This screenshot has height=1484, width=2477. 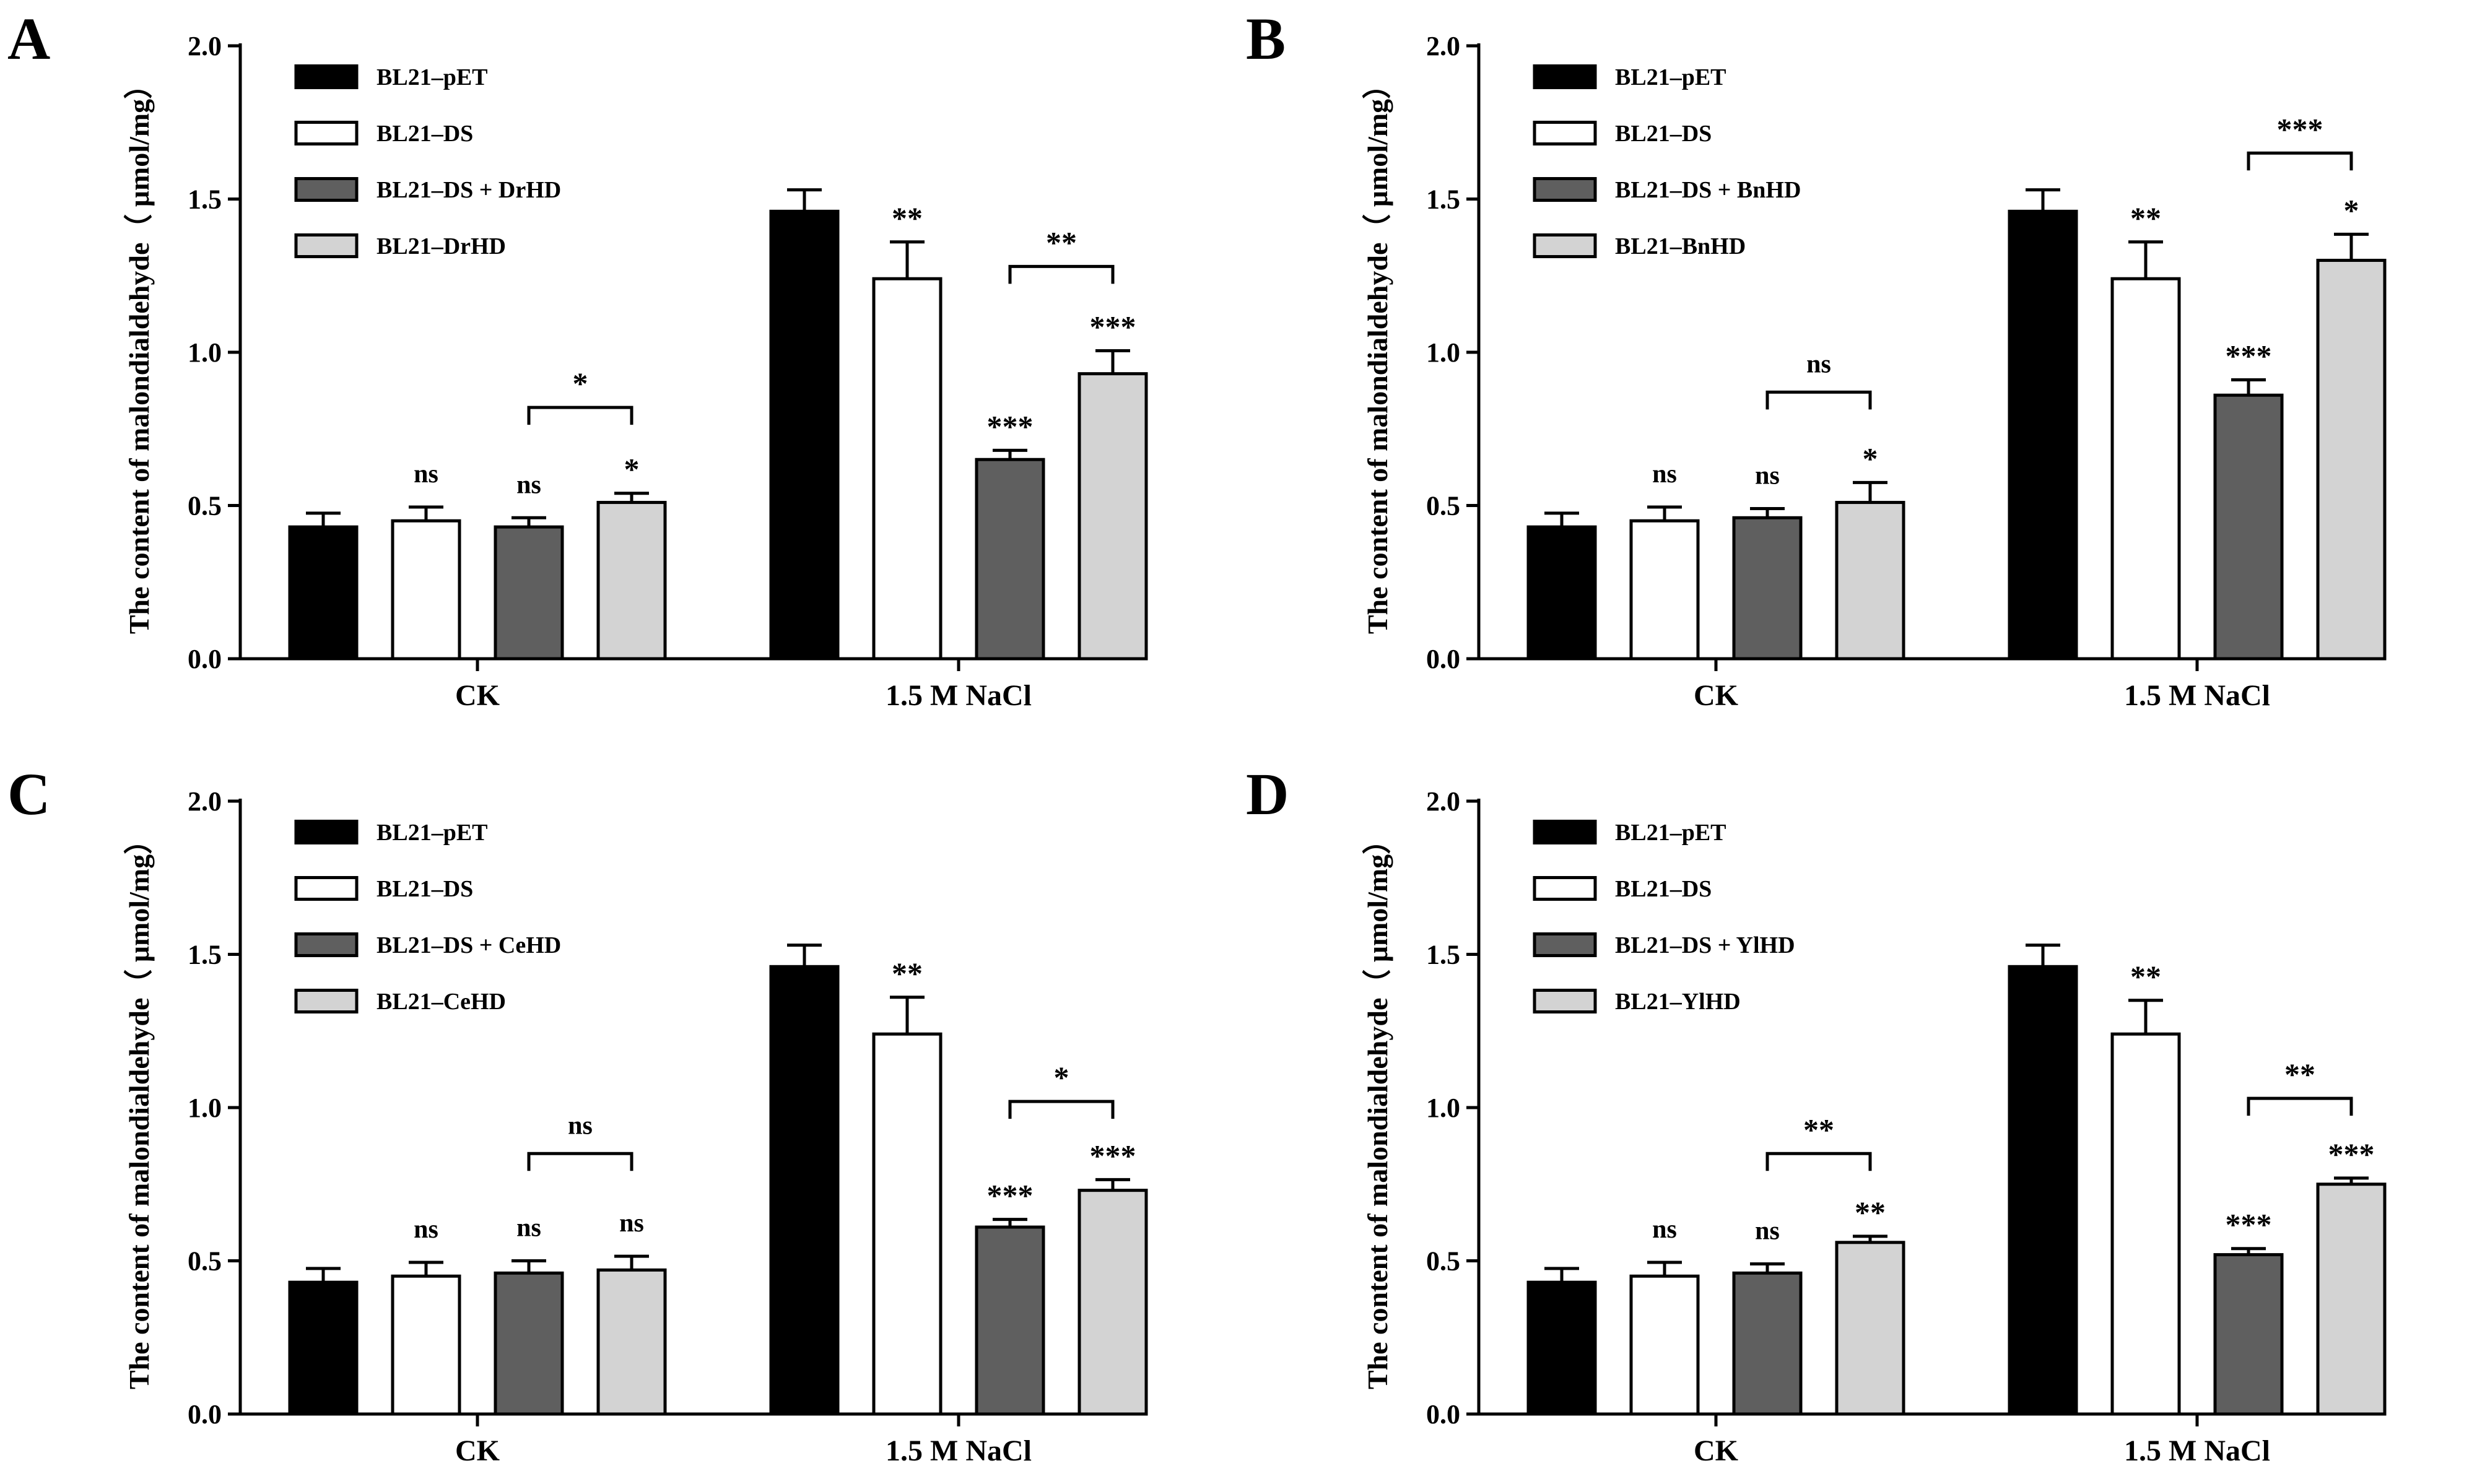 I want to click on panel-label: D, so click(x=1267, y=794).